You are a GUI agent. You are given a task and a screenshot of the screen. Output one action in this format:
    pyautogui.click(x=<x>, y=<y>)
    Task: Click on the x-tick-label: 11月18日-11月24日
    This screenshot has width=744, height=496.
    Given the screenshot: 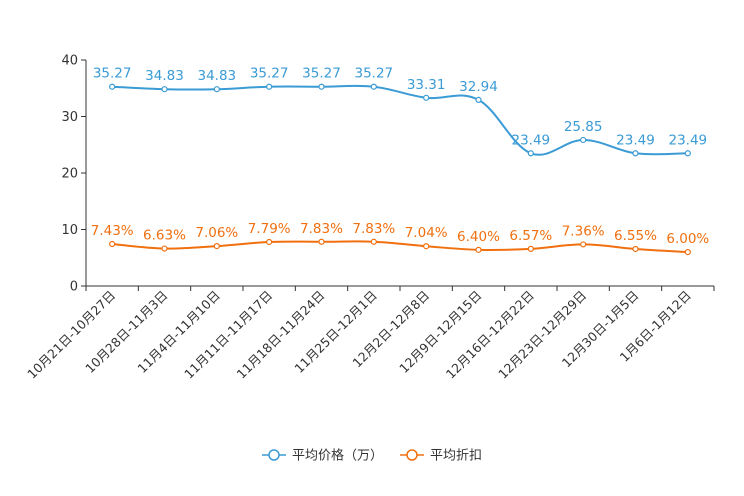 What is the action you would take?
    pyautogui.click(x=280, y=335)
    